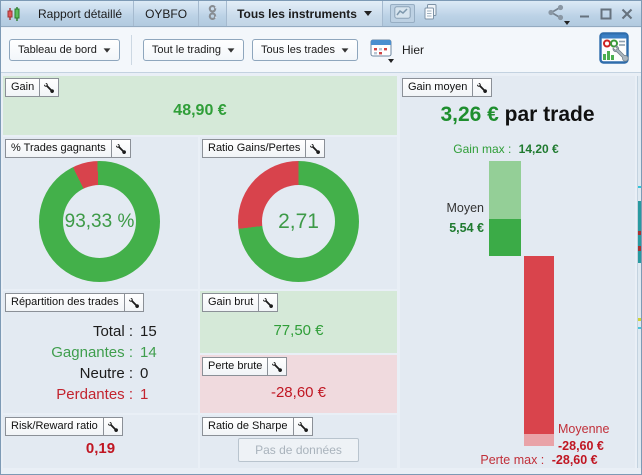 Image resolution: width=642 pixels, height=475 pixels. Describe the element at coordinates (505, 190) in the screenshot. I see `gain-max-bar` at that location.